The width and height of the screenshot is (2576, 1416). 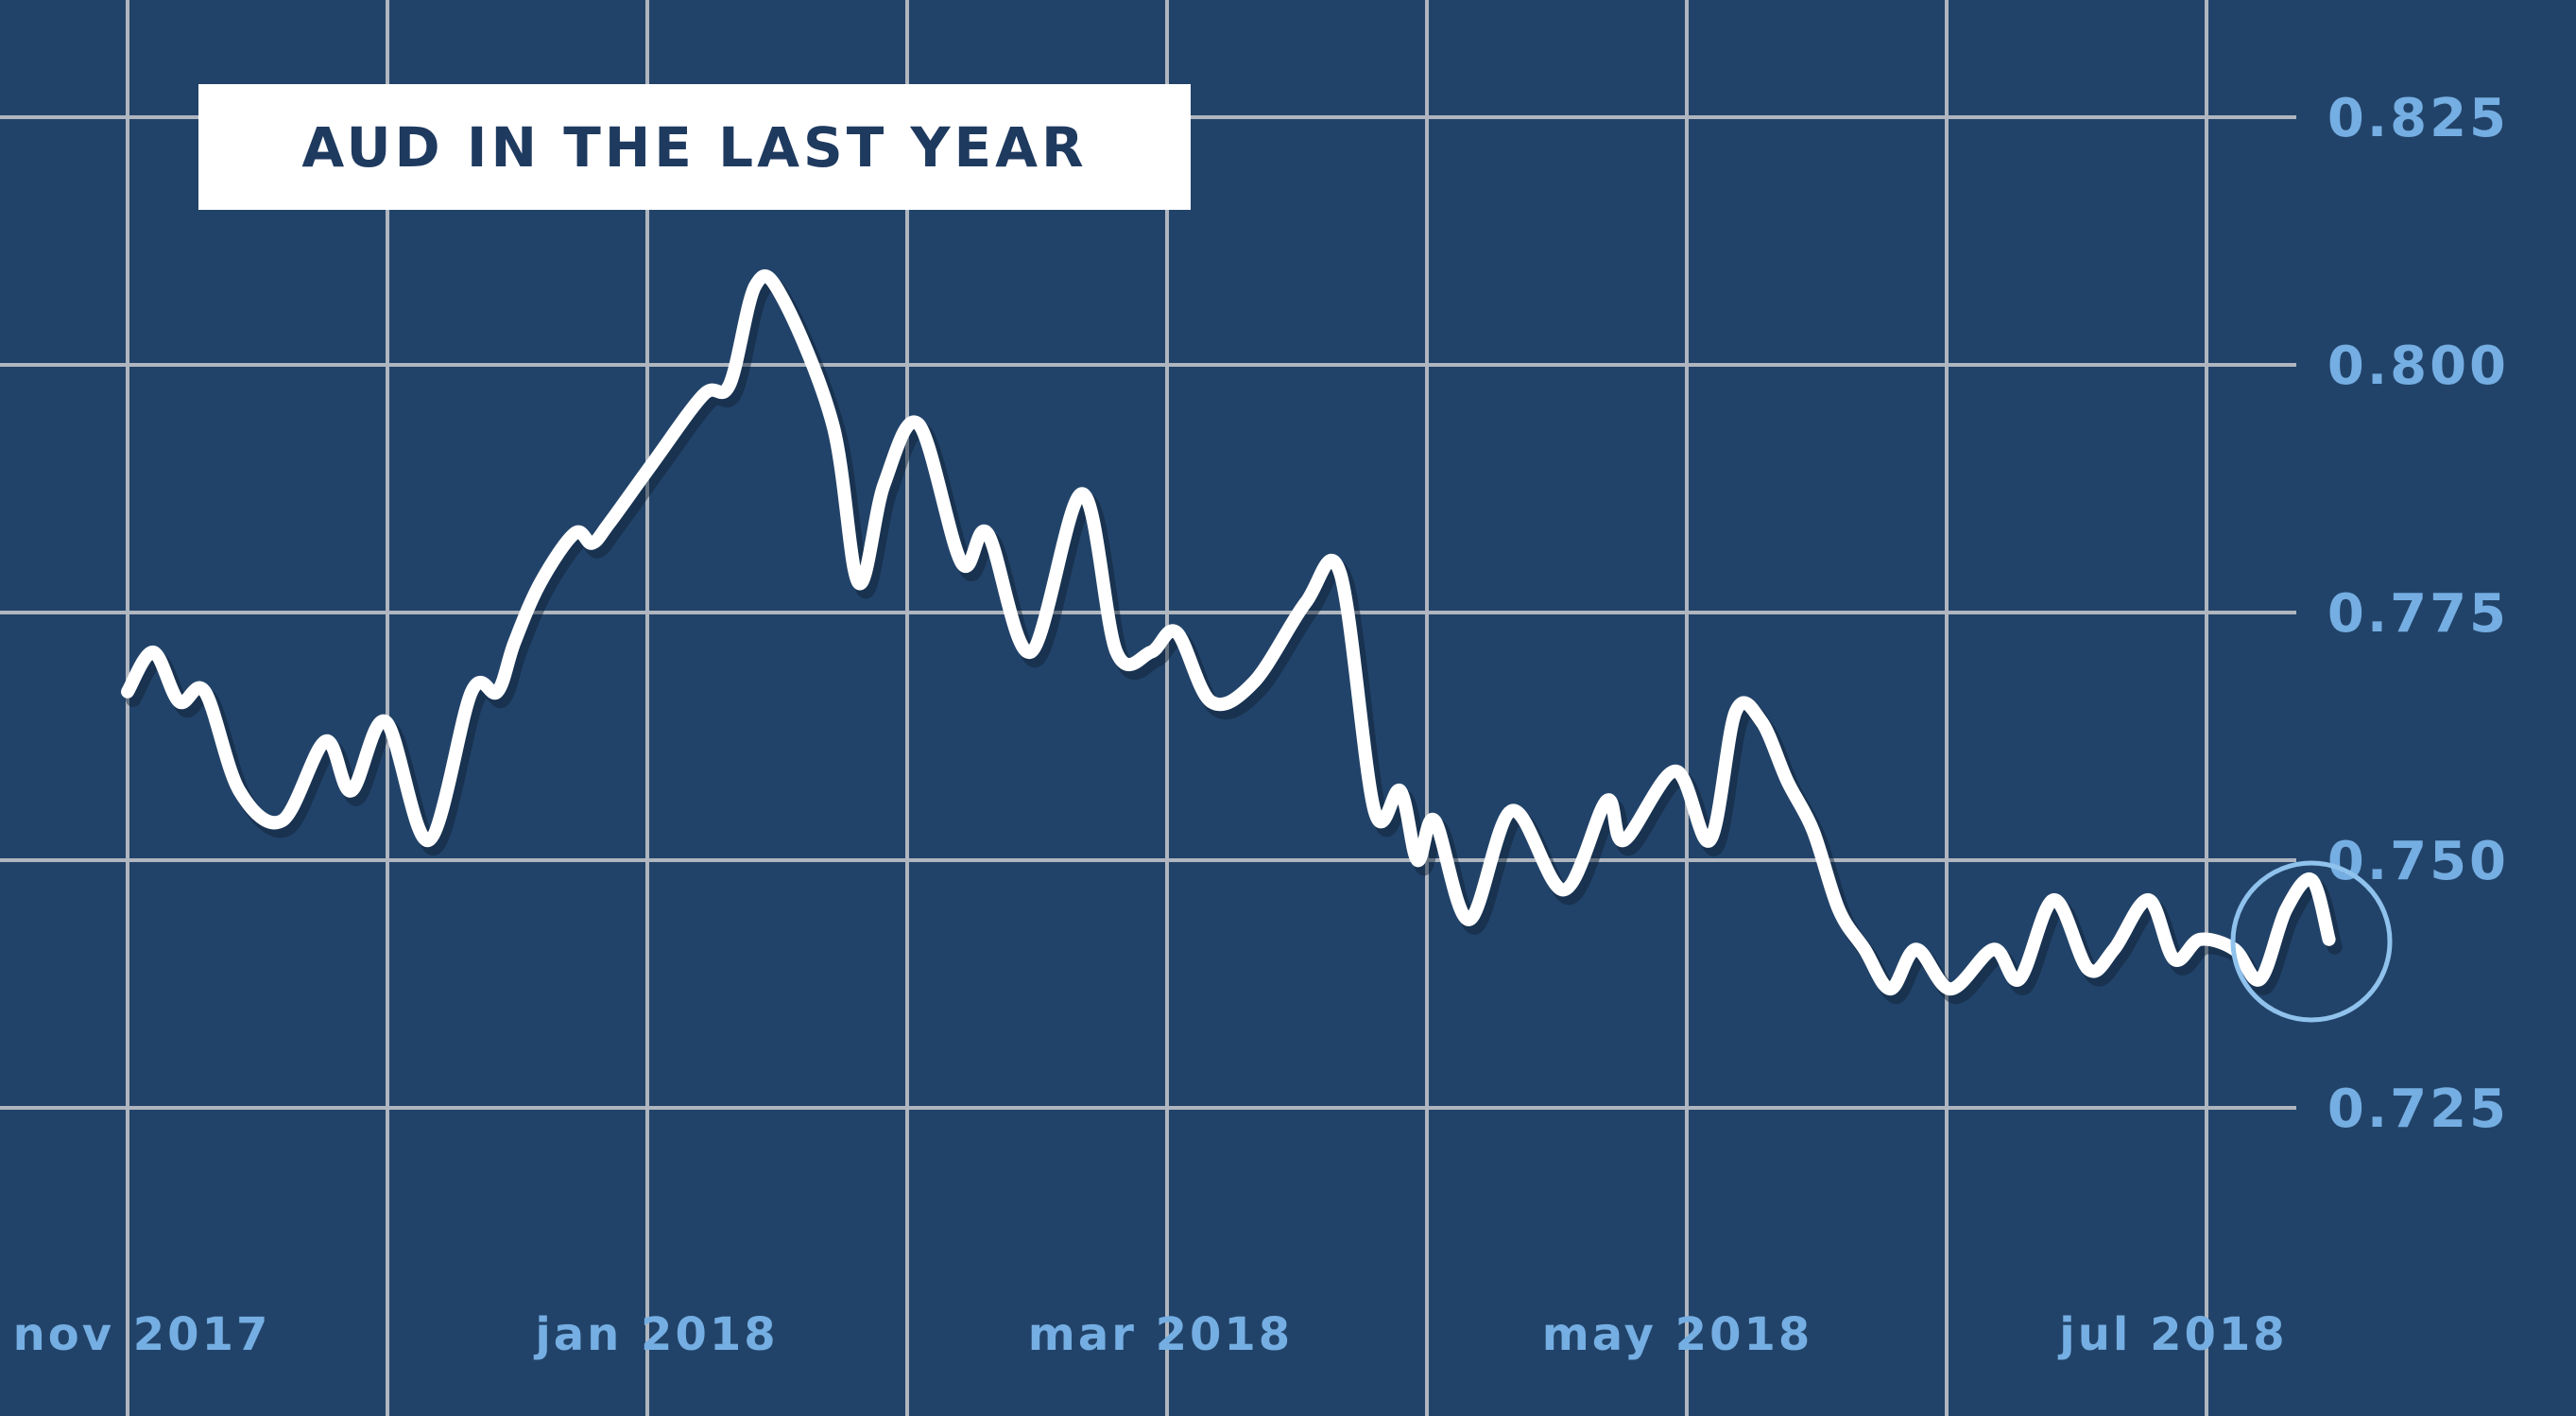 I want to click on latest-value-highlight-circle, so click(x=2311, y=941).